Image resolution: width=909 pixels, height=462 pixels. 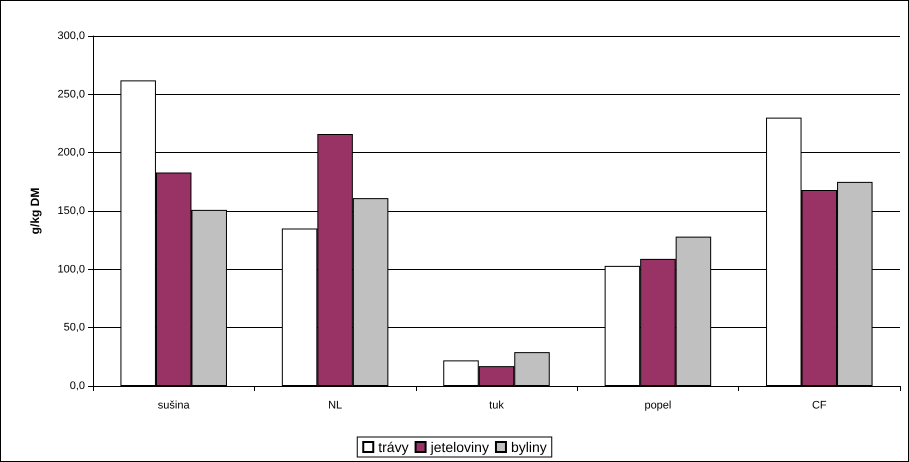 I want to click on y-tick-label: 150,0, so click(x=71, y=211).